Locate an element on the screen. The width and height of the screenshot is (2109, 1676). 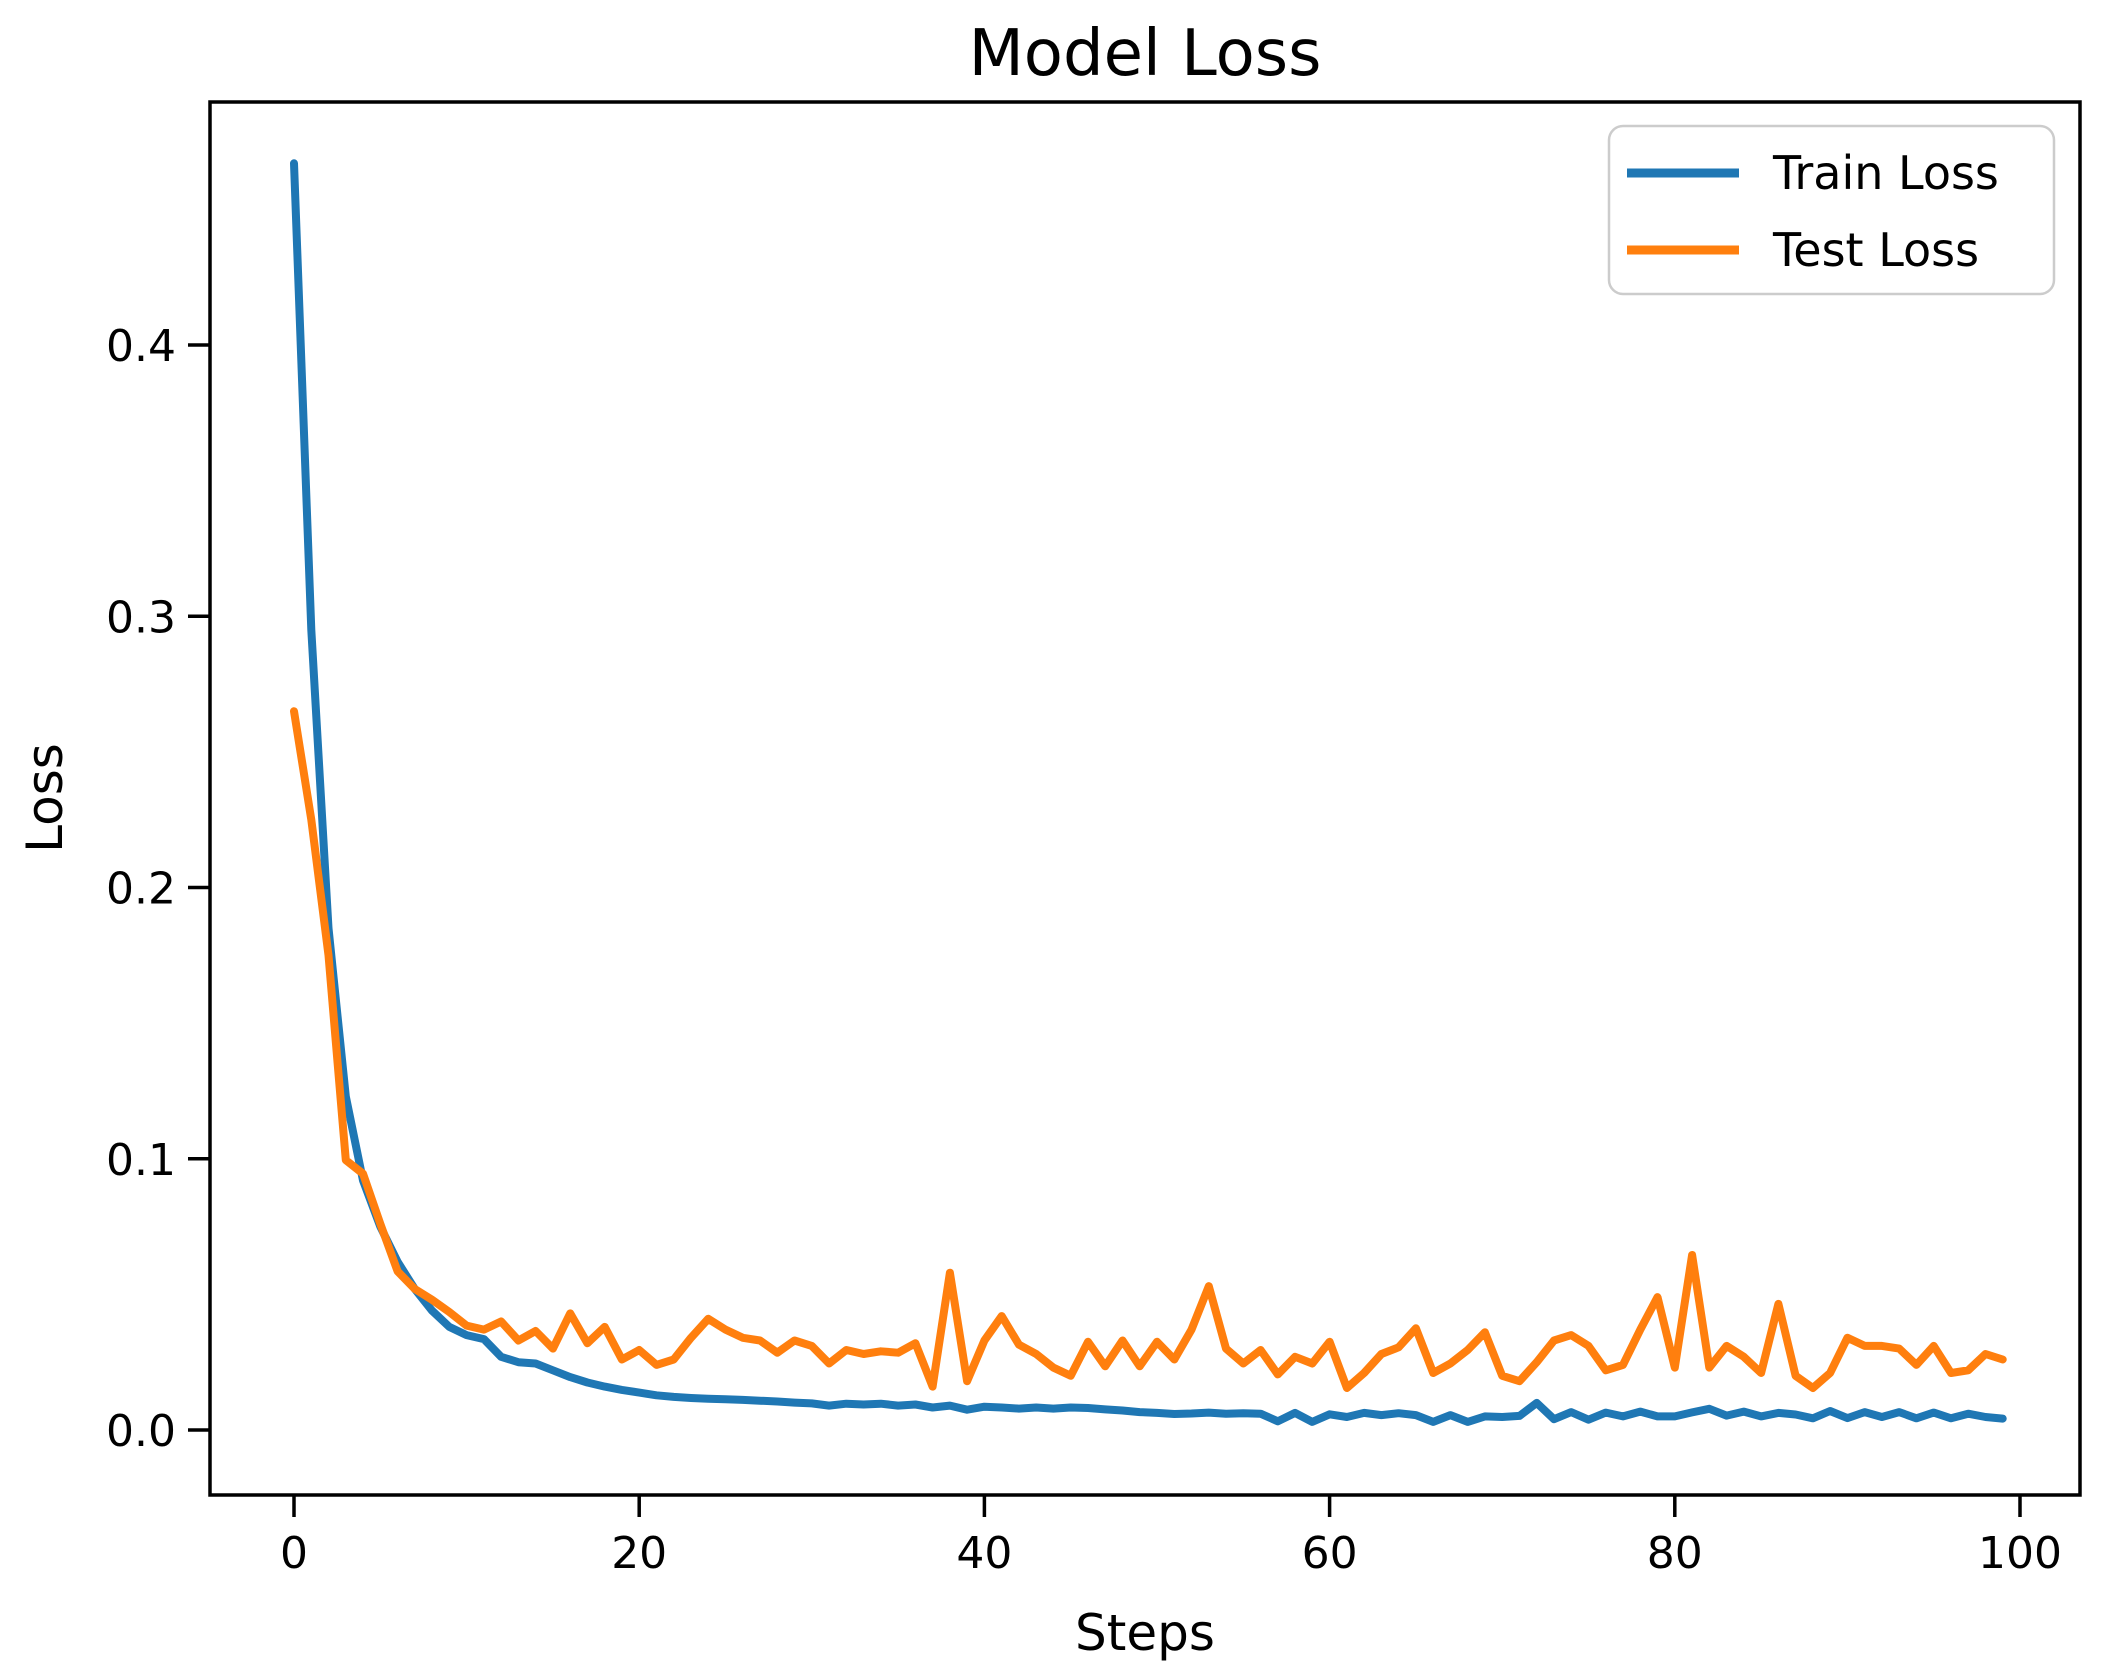
x-tick-label: 80 is located at coordinates (1675, 1553).